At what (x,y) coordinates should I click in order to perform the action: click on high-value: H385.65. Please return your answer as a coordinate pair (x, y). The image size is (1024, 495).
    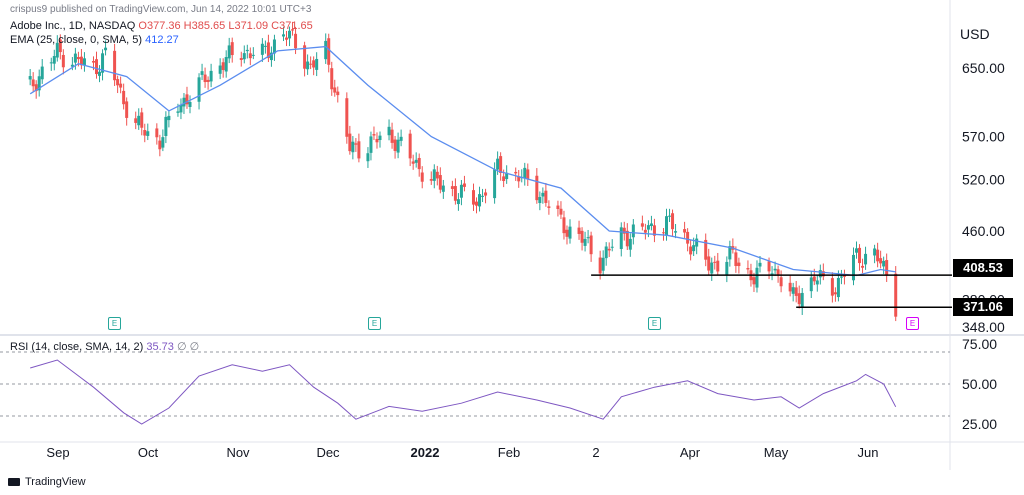
    Looking at the image, I should click on (204, 26).